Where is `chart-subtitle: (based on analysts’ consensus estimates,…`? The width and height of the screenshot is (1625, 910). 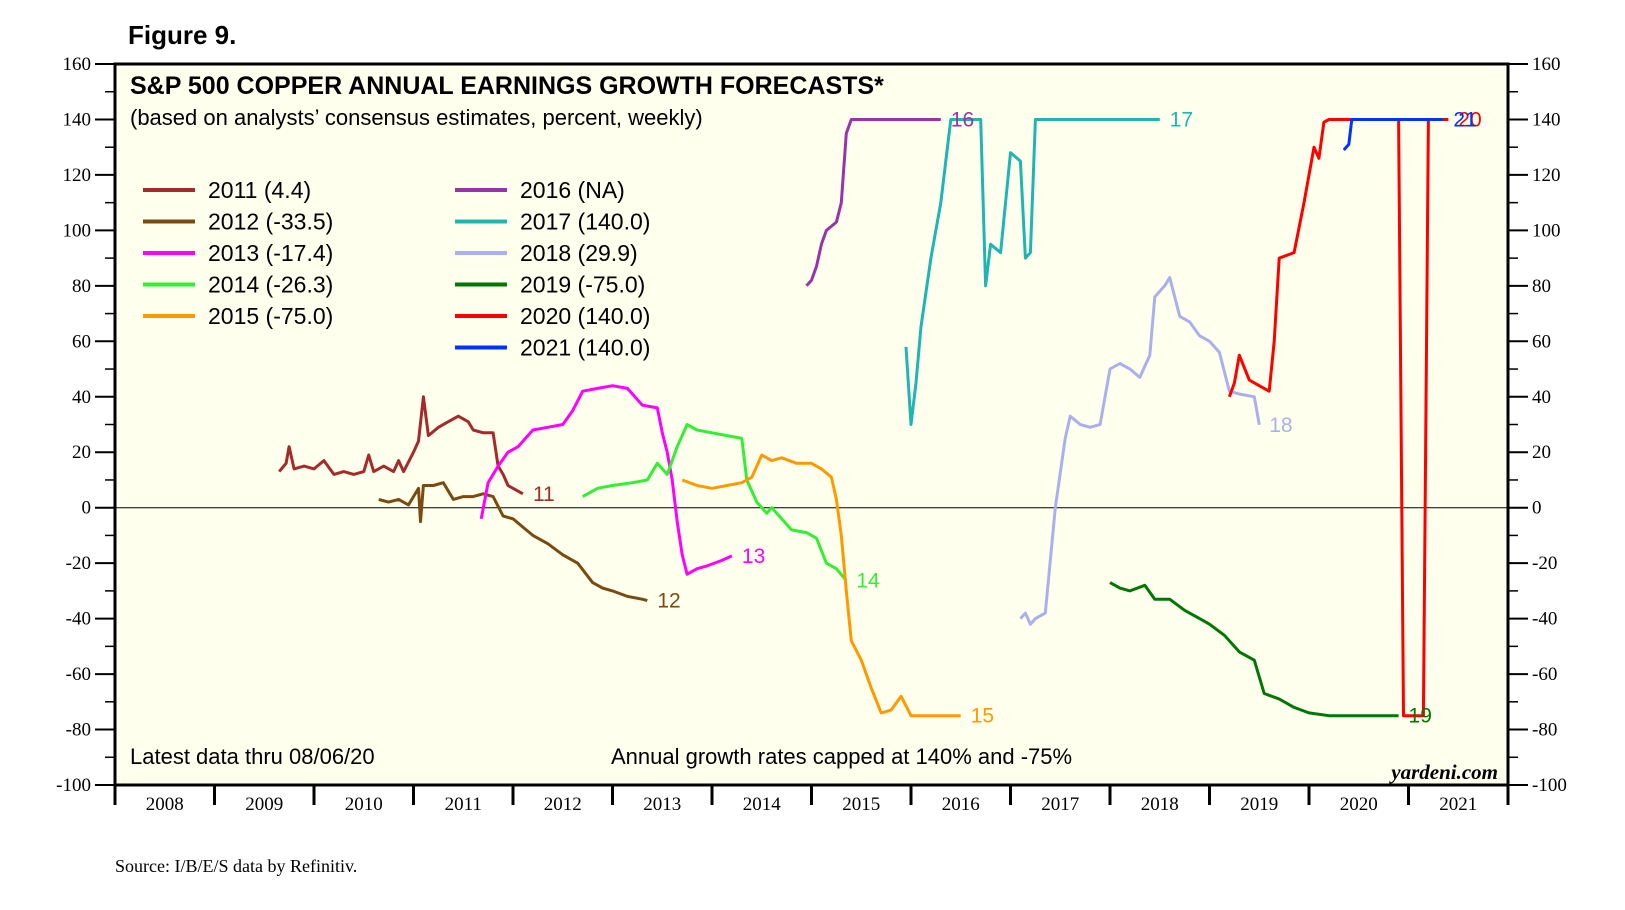
chart-subtitle: (based on analysts’ consensus estimates,… is located at coordinates (416, 117).